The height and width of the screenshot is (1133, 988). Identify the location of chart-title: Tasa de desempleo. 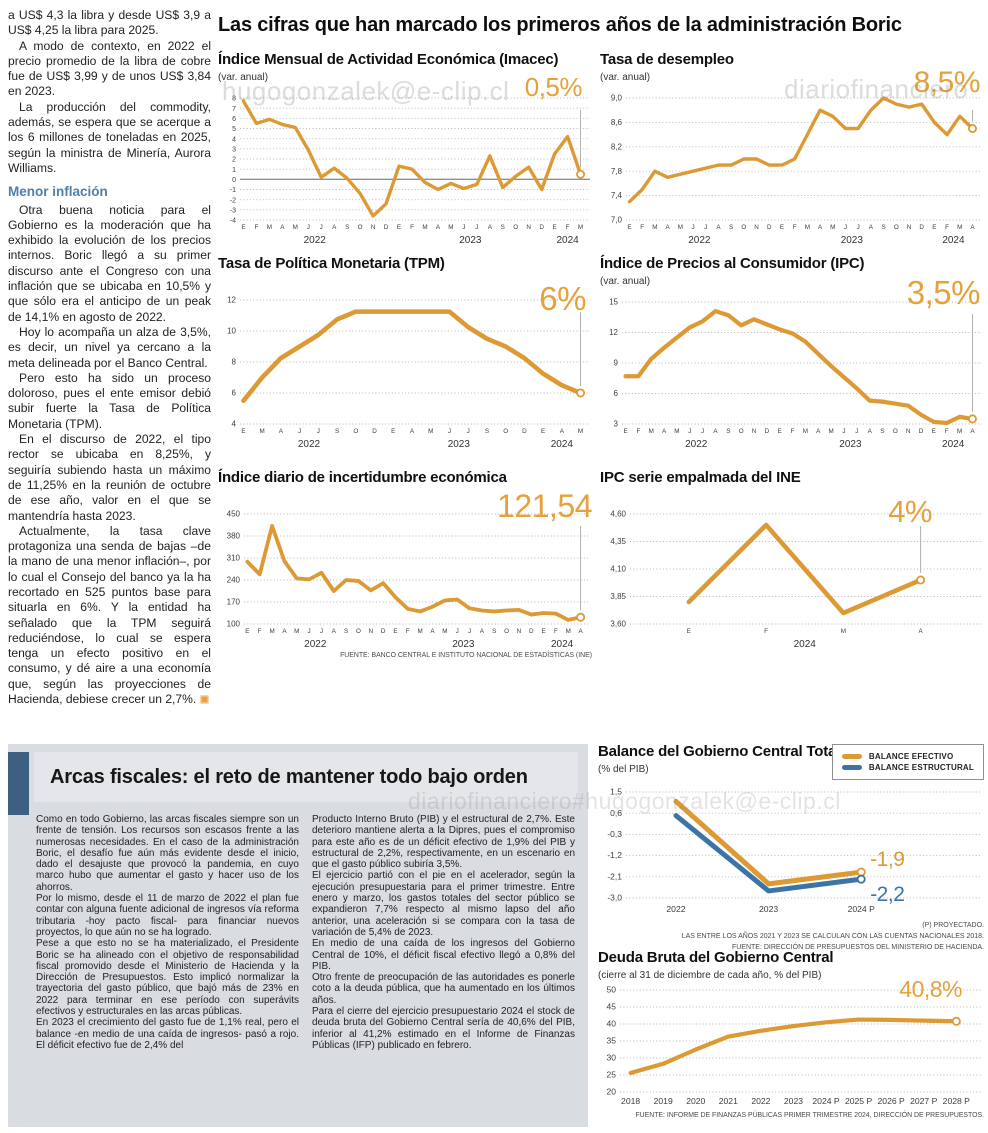
(667, 59).